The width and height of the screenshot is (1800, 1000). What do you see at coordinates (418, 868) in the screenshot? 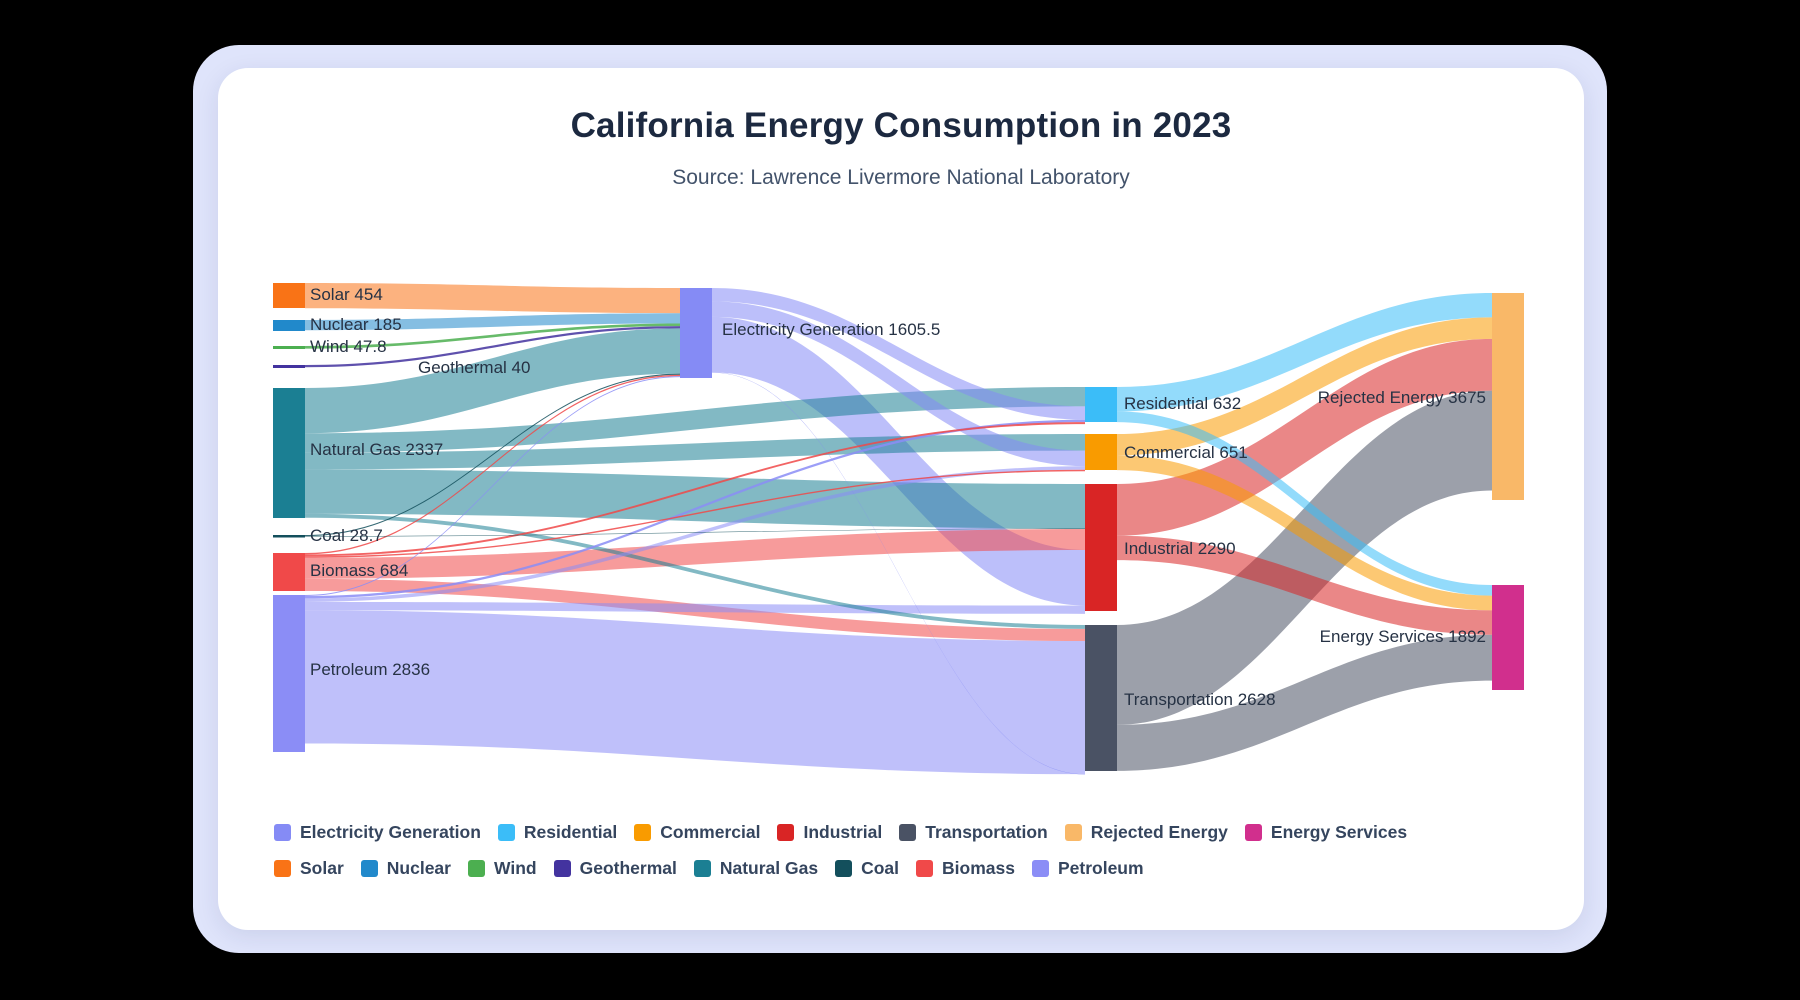
I see `legend-label-nuclear: Nuclear` at bounding box center [418, 868].